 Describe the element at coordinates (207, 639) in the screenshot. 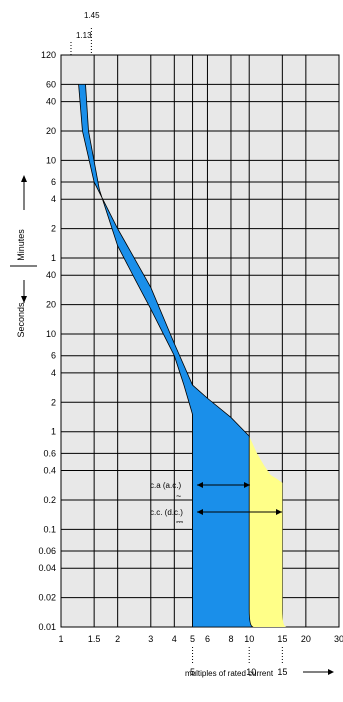

I see `x-tick-label-6: 6` at that location.